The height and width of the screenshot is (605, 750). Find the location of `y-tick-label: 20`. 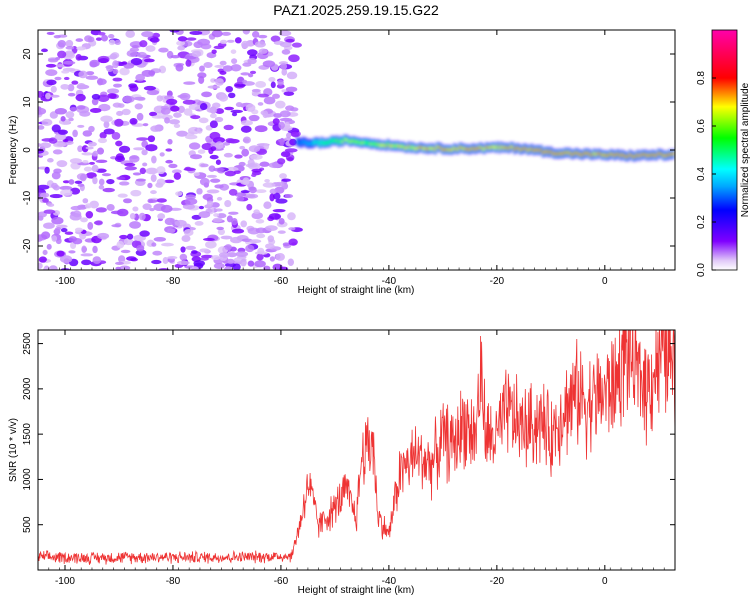

y-tick-label: 20 is located at coordinates (27, 54).